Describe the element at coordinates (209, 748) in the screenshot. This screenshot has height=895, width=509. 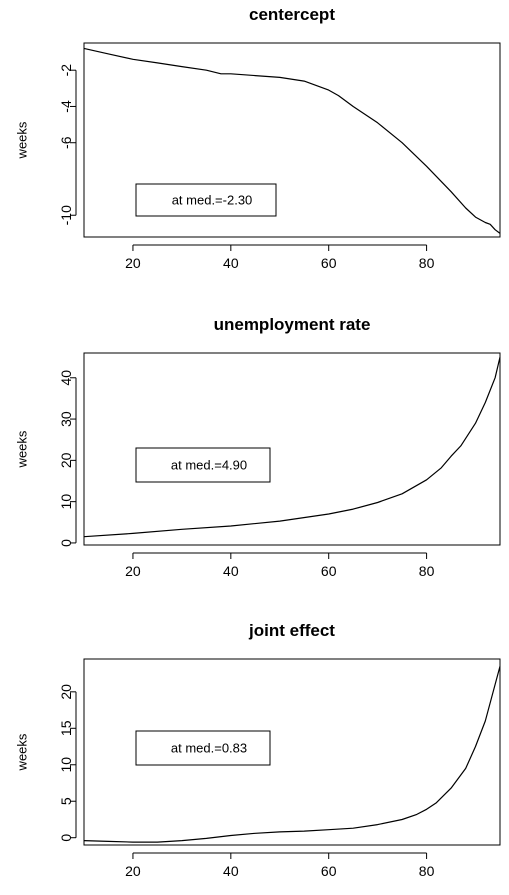
I see `annotation-text: at med.=0.83` at that location.